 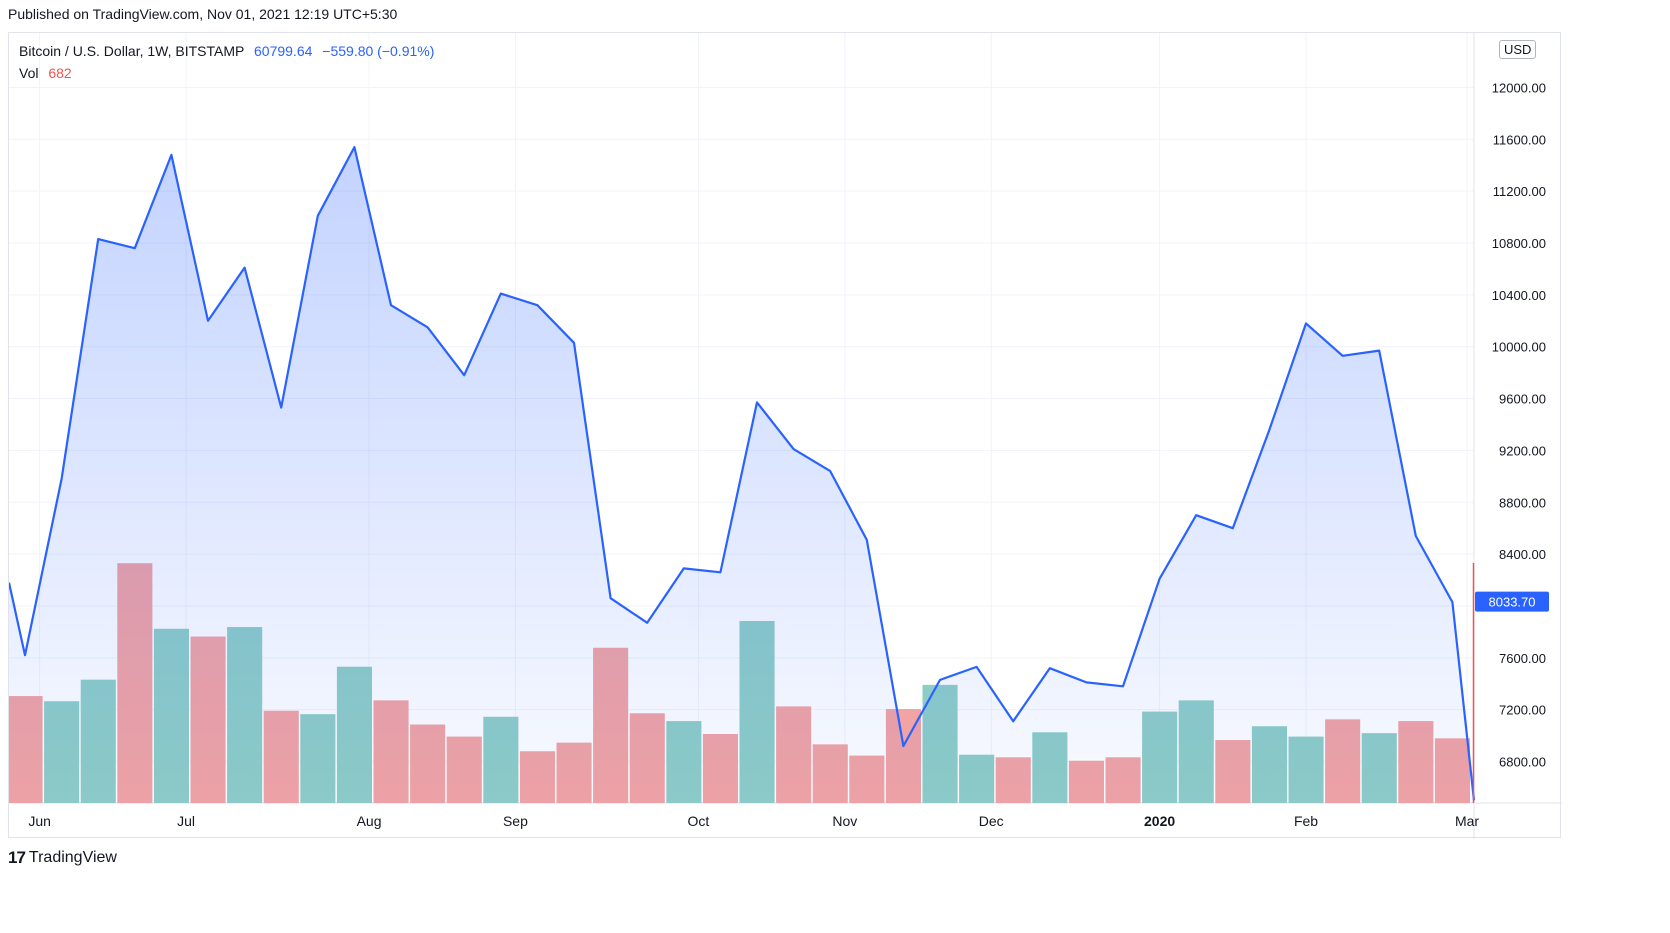 I want to click on price-tick-label: 10000.00, so click(x=1519, y=347).